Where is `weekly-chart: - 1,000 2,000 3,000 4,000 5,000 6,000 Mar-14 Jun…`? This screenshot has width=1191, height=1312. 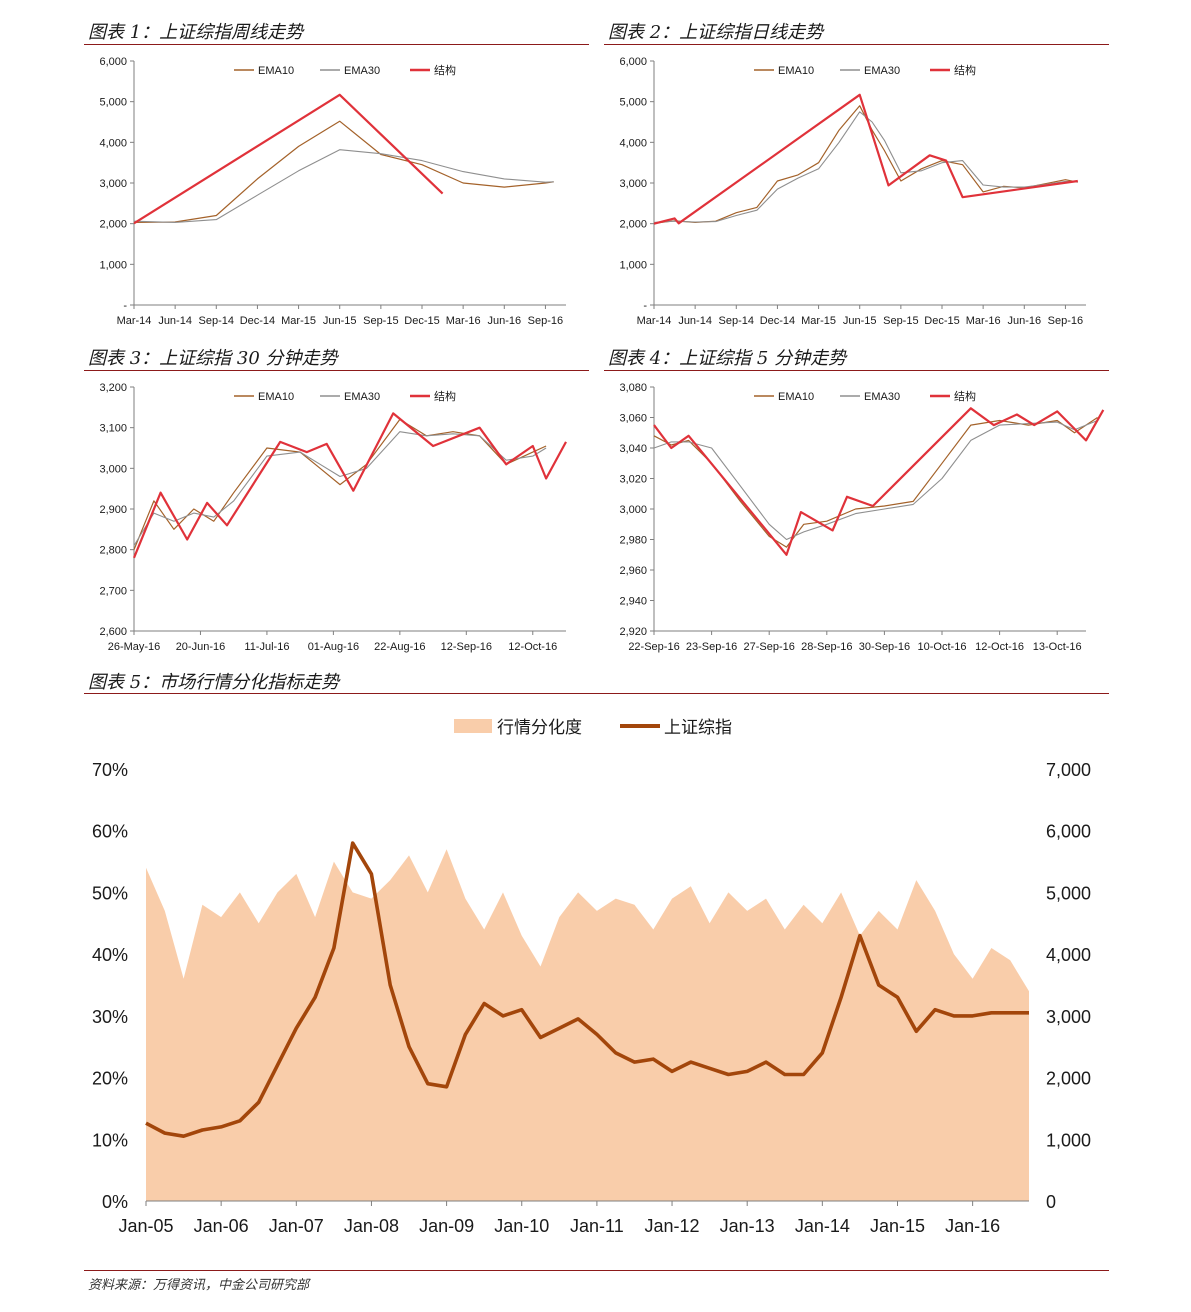
weekly-chart: - 1,000 2,000 3,000 4,000 5,000 6,000 Mar-14 Jun… is located at coordinates (332, 191).